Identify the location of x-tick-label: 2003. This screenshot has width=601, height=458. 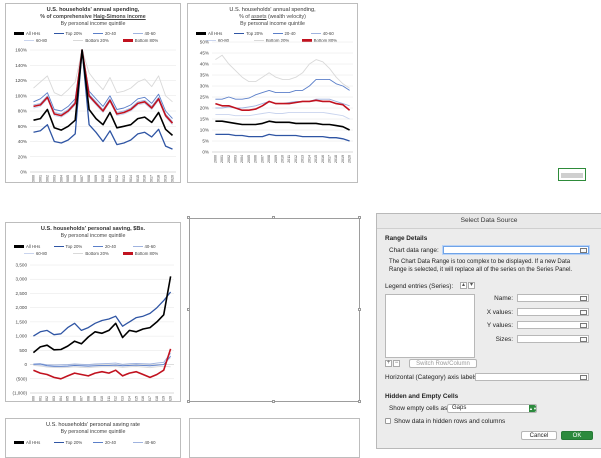
(236, 159).